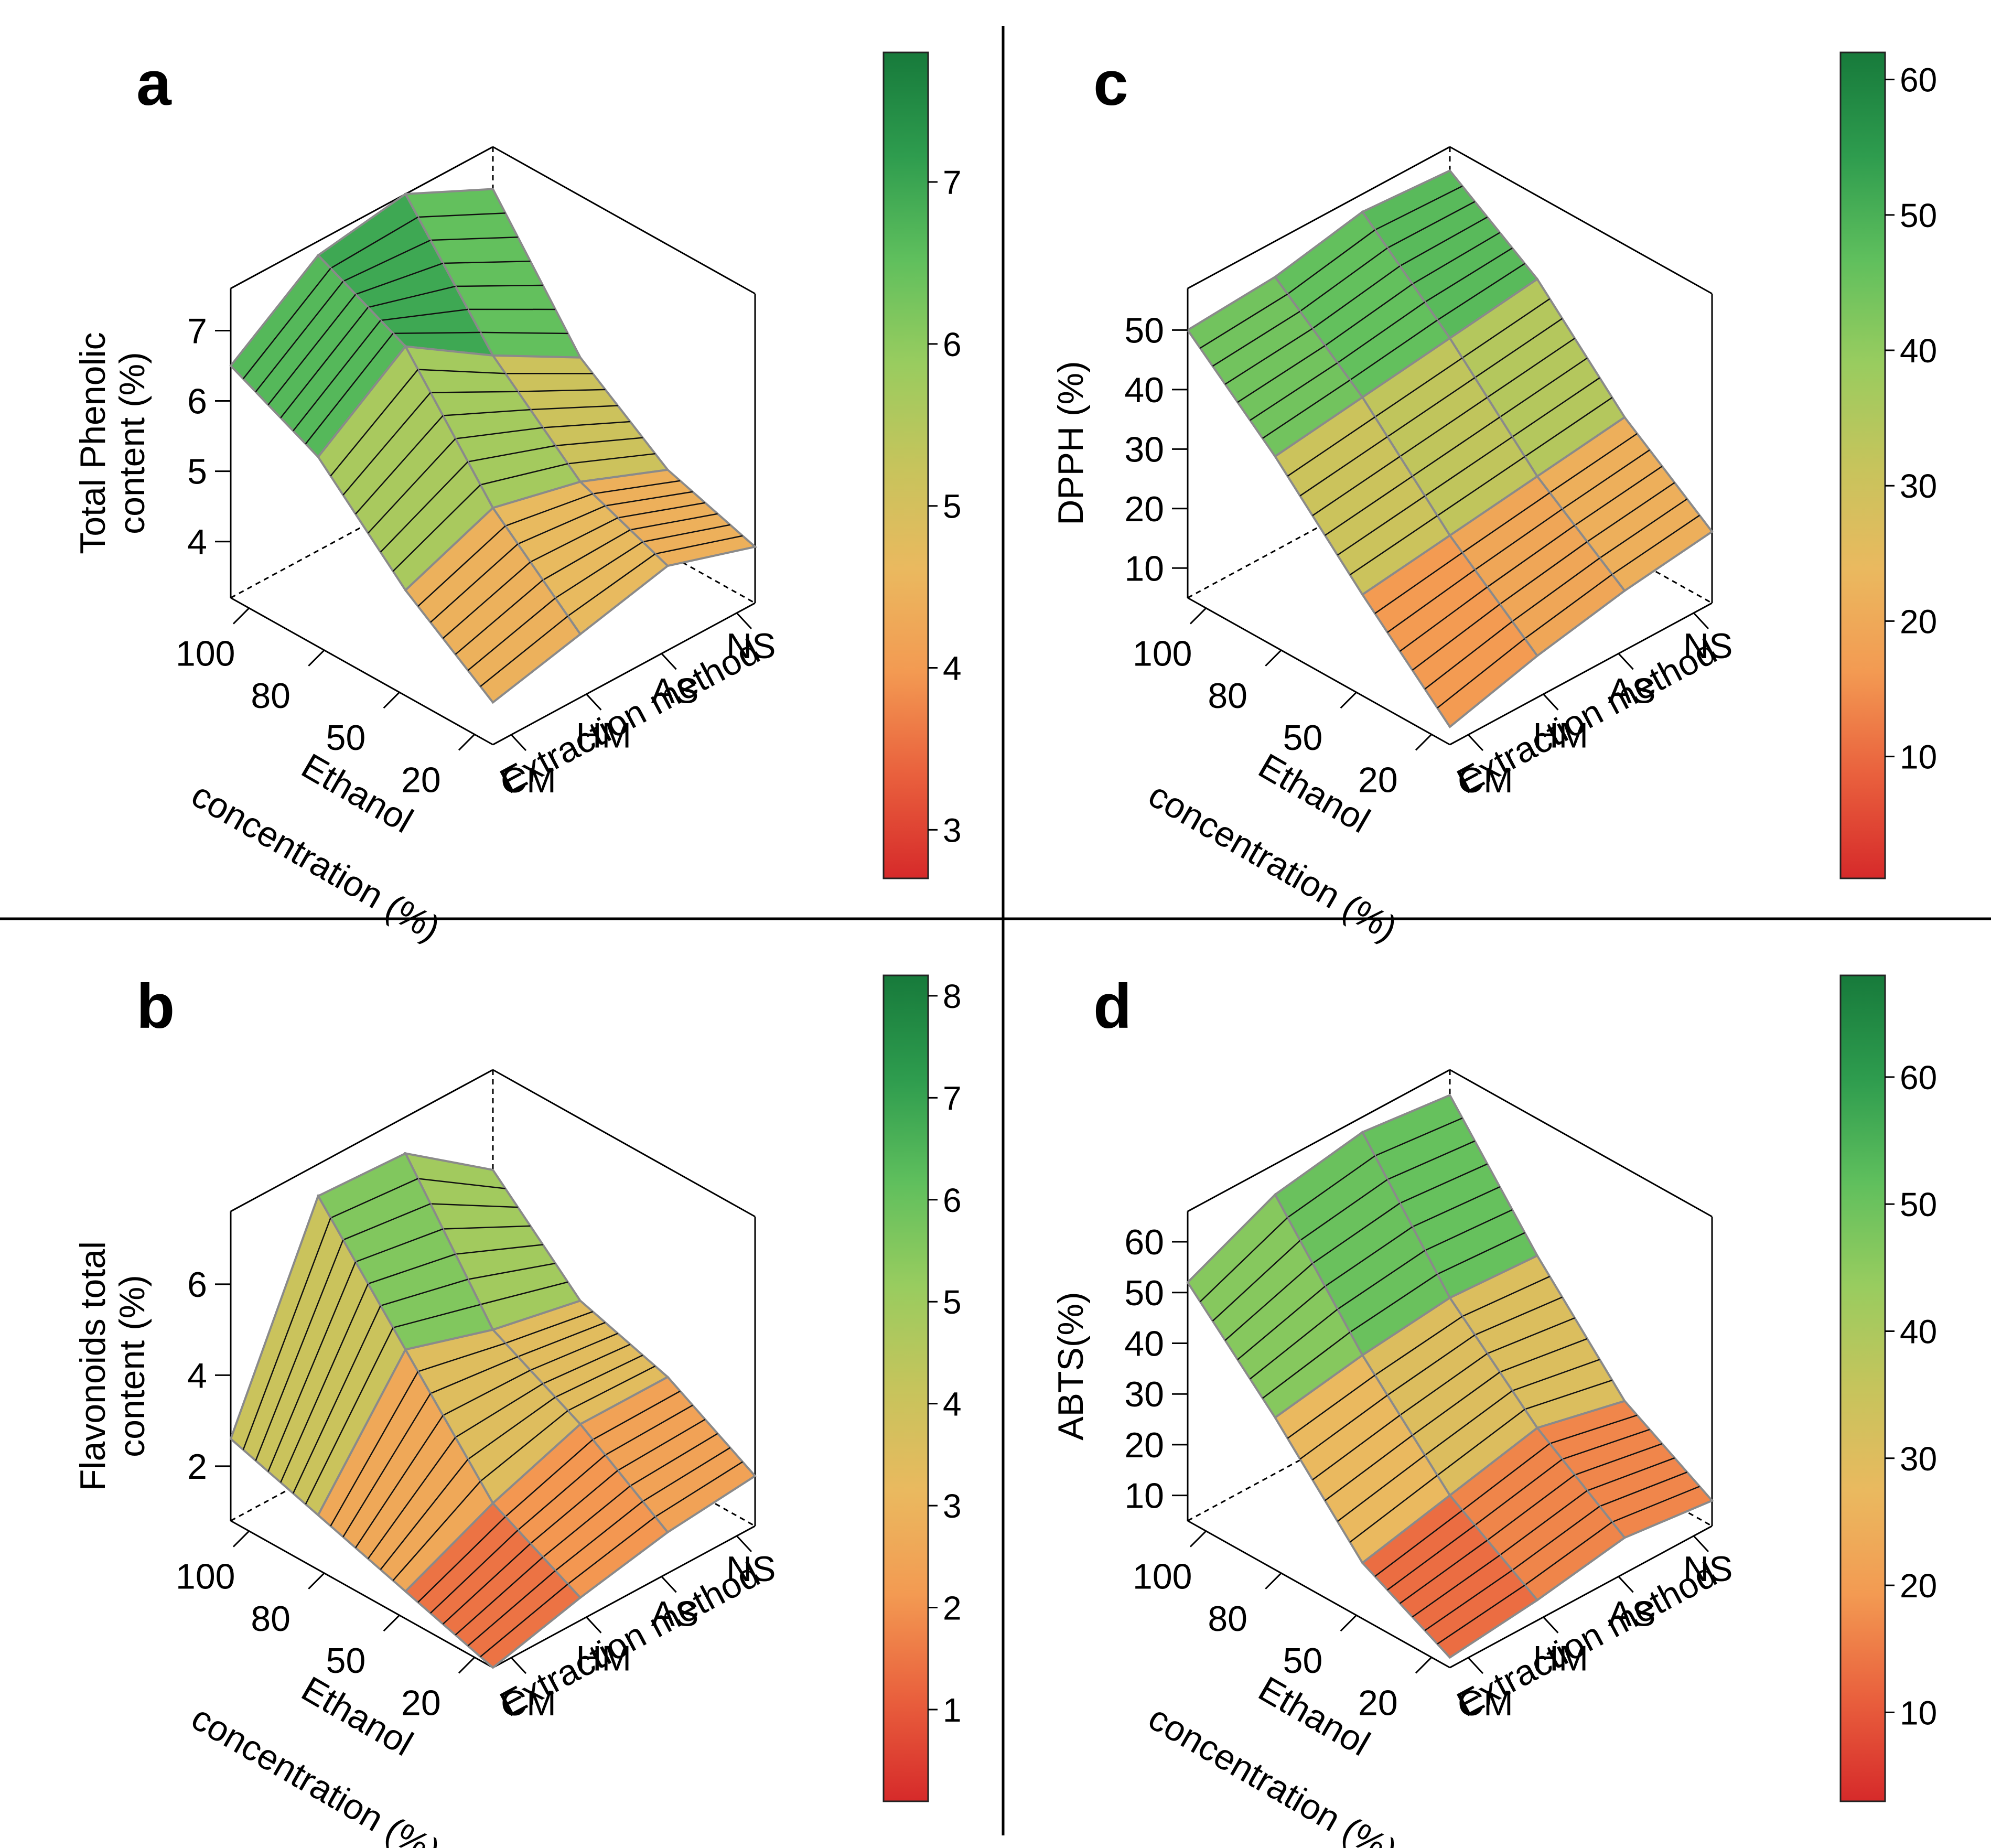  Describe the element at coordinates (197, 1375) in the screenshot. I see `z-tick-label: 4` at that location.